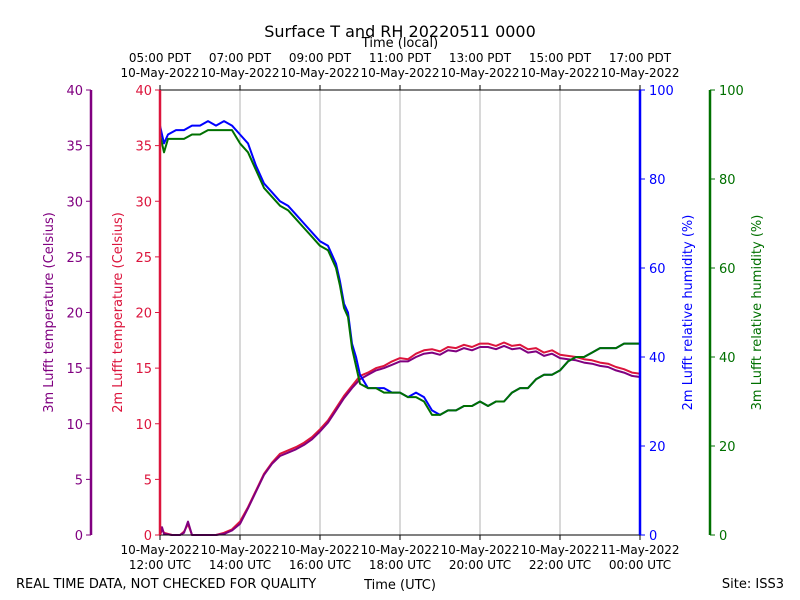 The height and width of the screenshot is (600, 800). I want to click on axis-label-t2m: 2m Lufft temperature (Celsius), so click(118, 312).